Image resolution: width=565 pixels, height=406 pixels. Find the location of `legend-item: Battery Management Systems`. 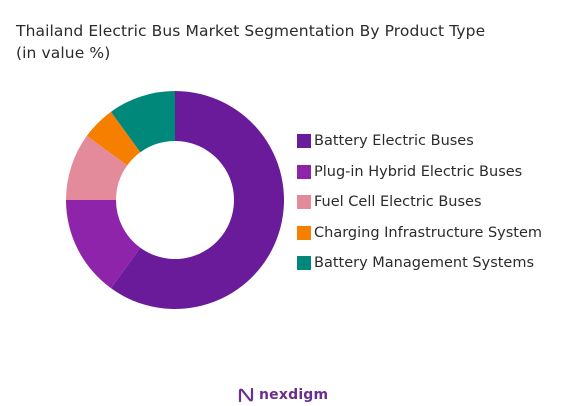

legend-item: Battery Management Systems is located at coordinates (431, 263).